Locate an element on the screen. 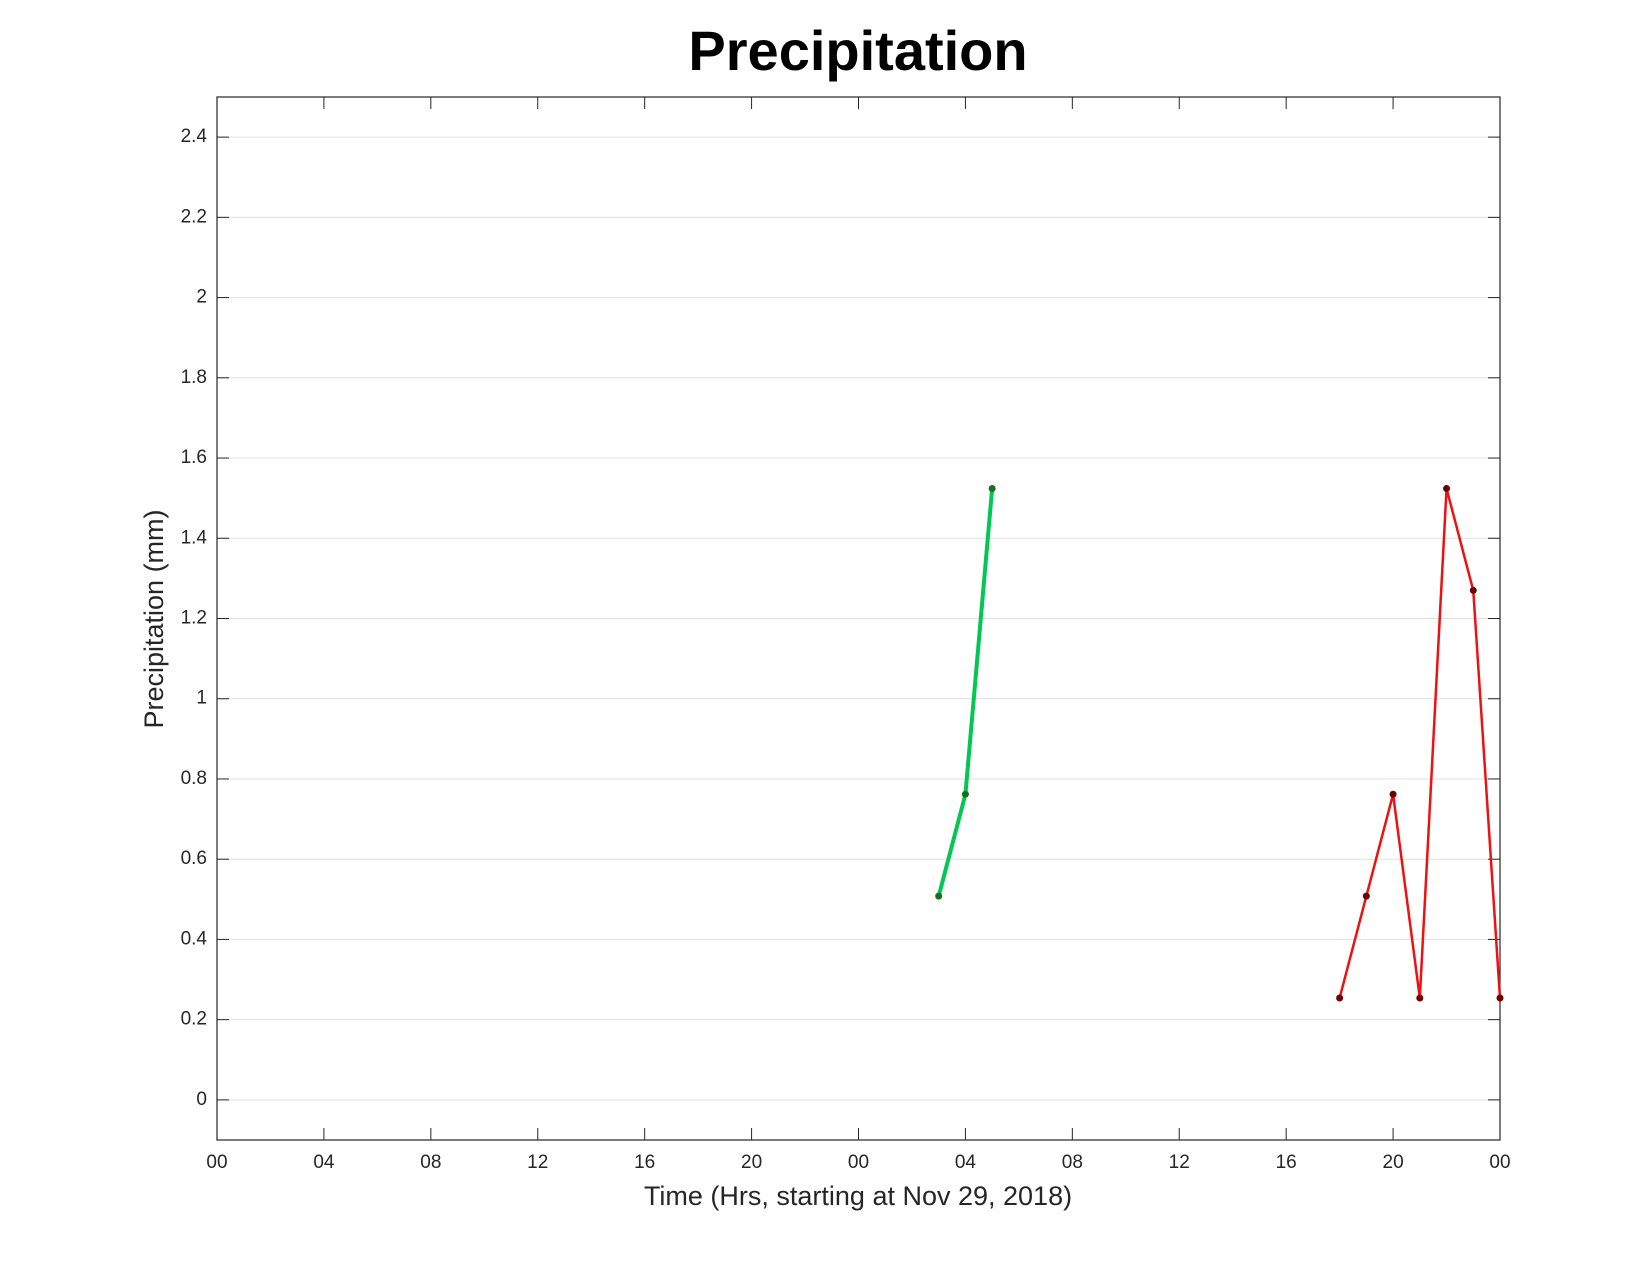 The height and width of the screenshot is (1275, 1650). y-tick-label: 1 is located at coordinates (201, 698).